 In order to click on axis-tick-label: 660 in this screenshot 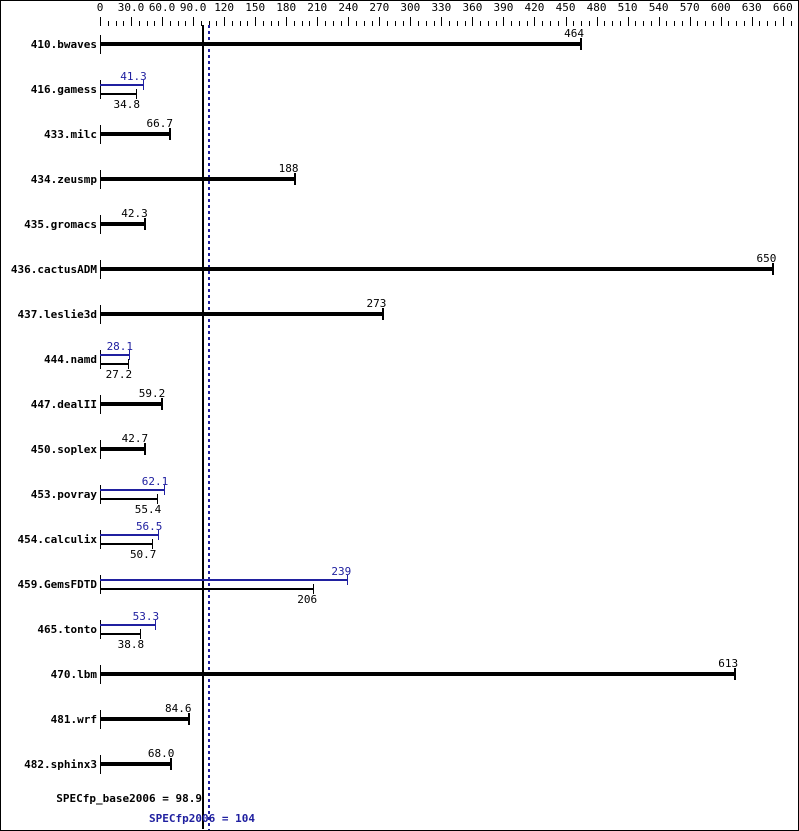, I will do `click(782, 7)`.